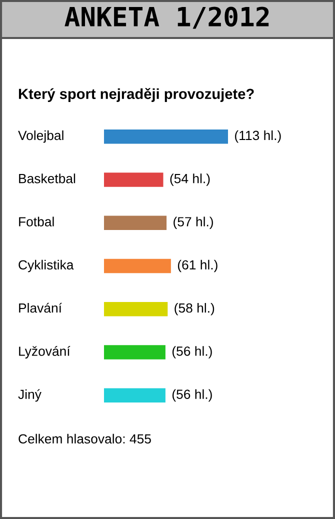  Describe the element at coordinates (198, 266) in the screenshot. I see `data-label: (61 hl.)` at that location.